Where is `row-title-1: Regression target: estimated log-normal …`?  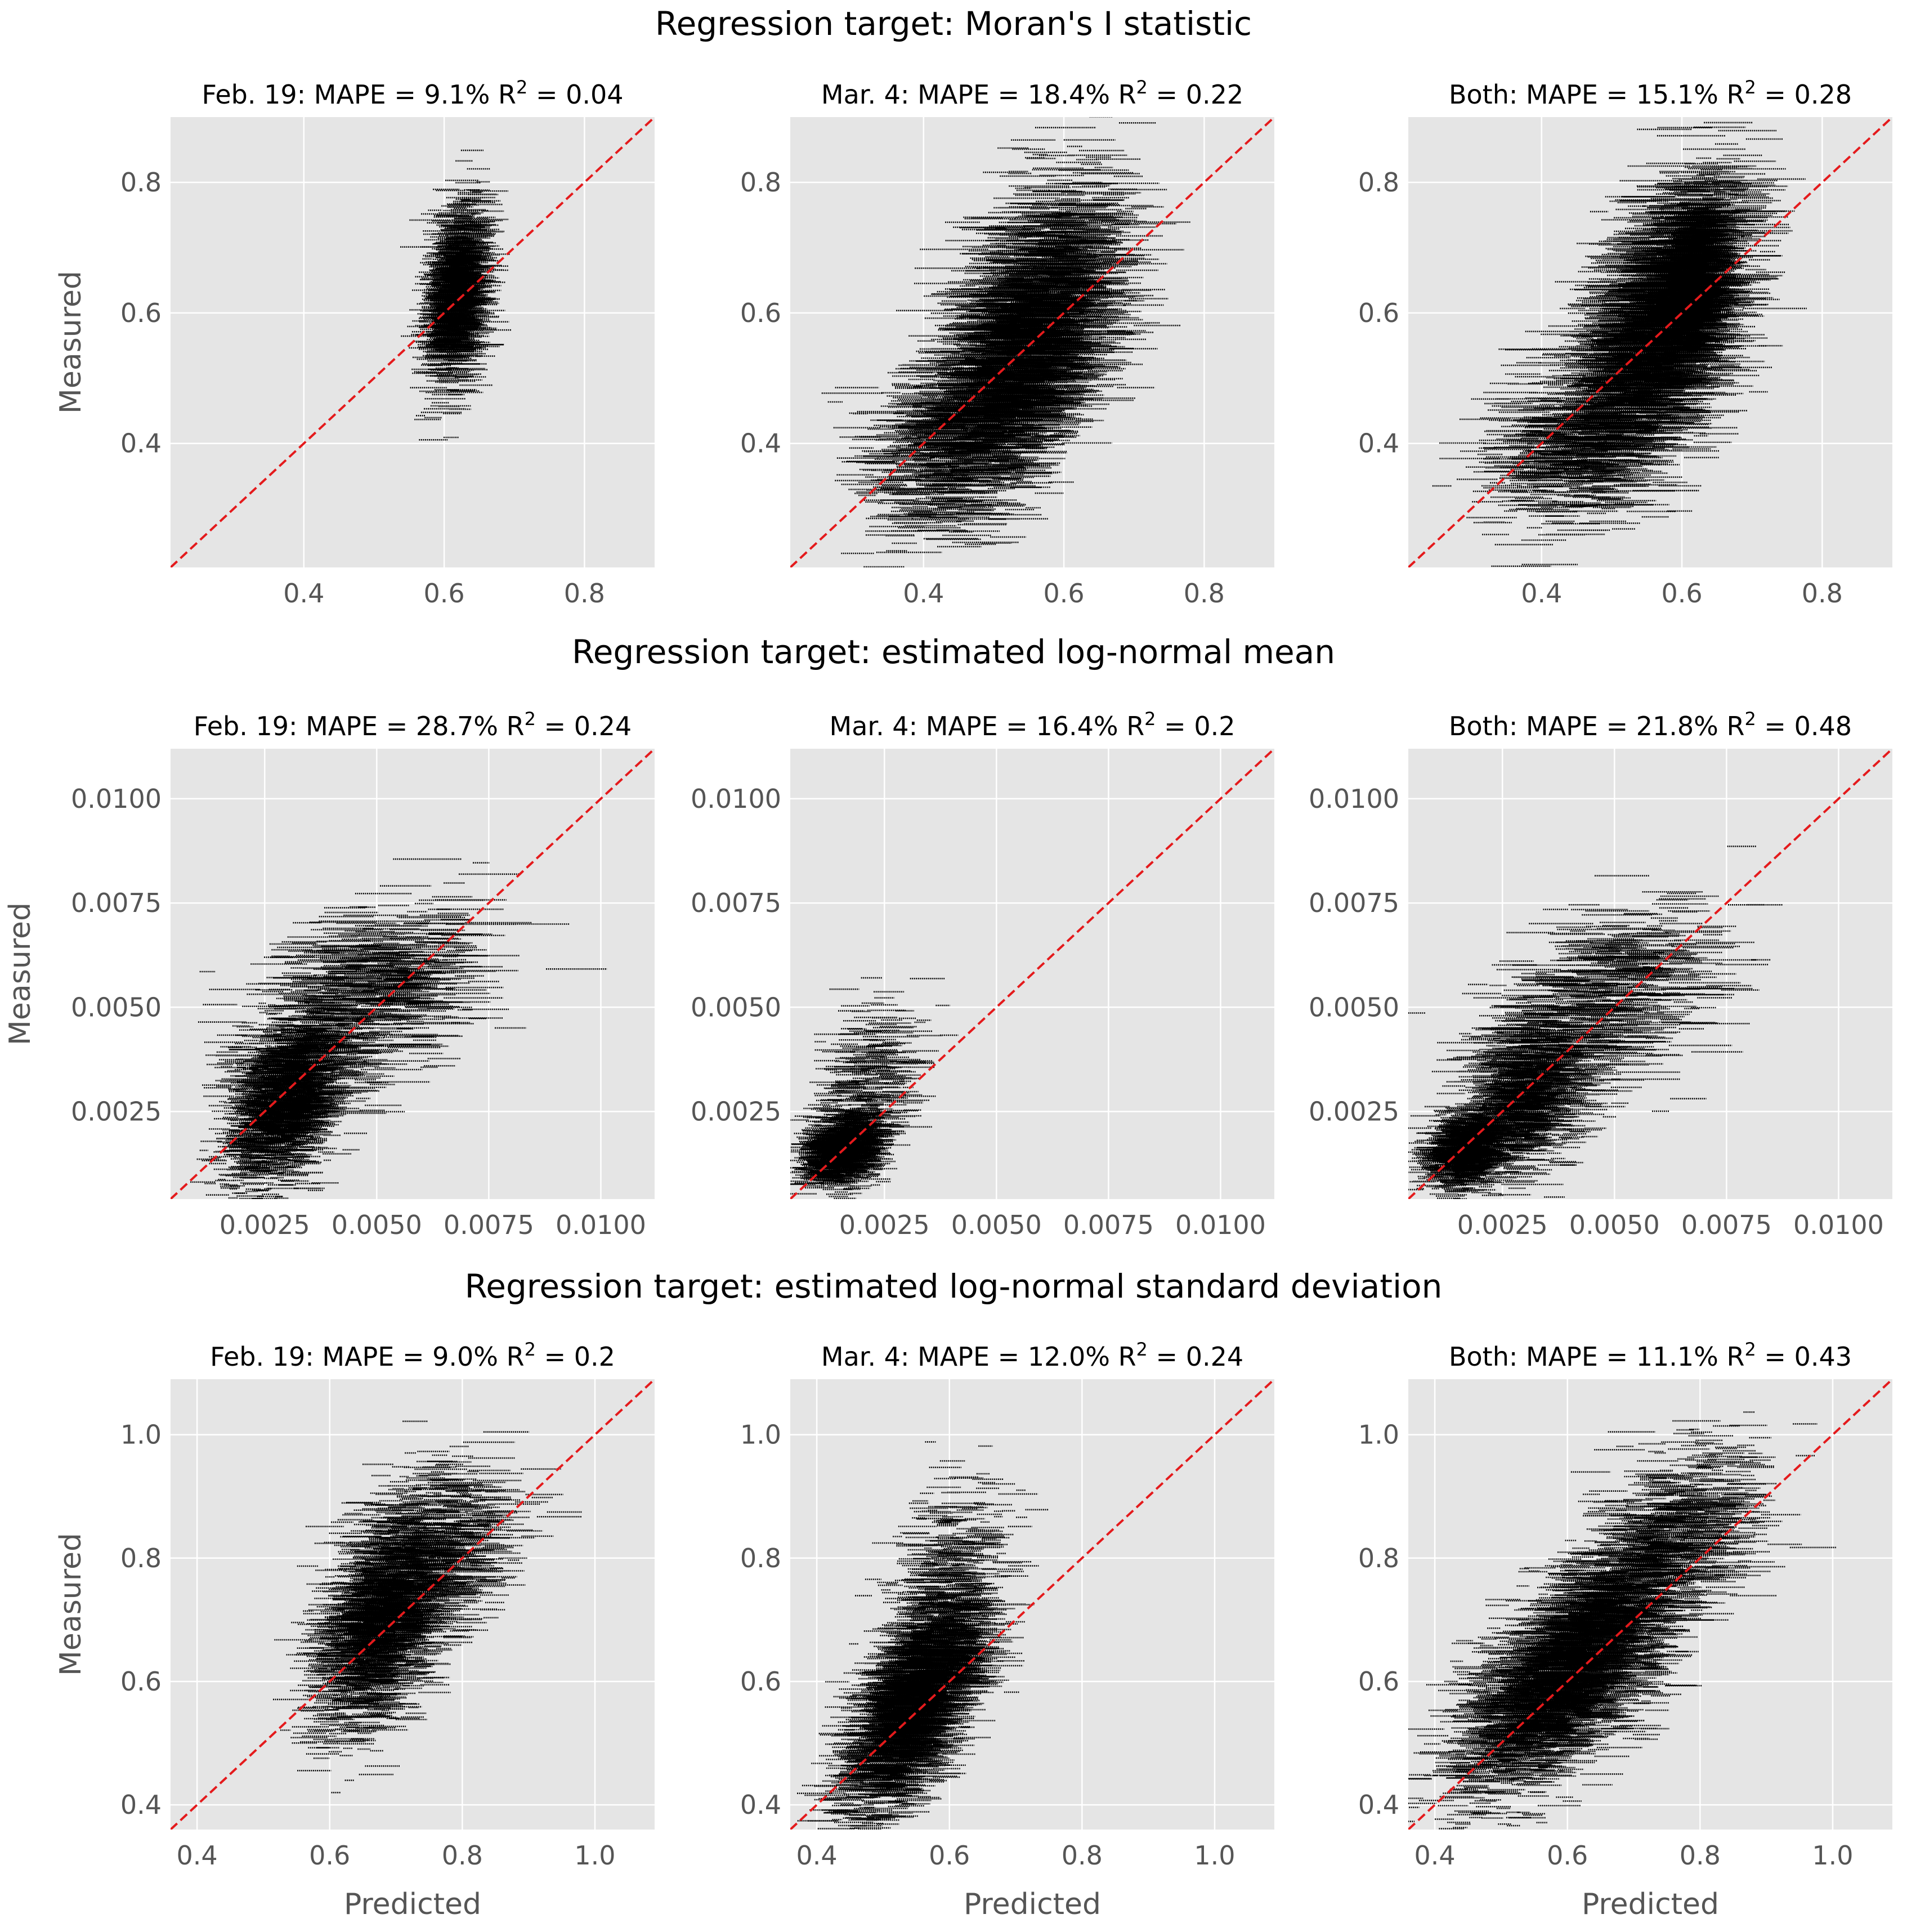 row-title-1: Regression target: estimated log-normal … is located at coordinates (953, 652).